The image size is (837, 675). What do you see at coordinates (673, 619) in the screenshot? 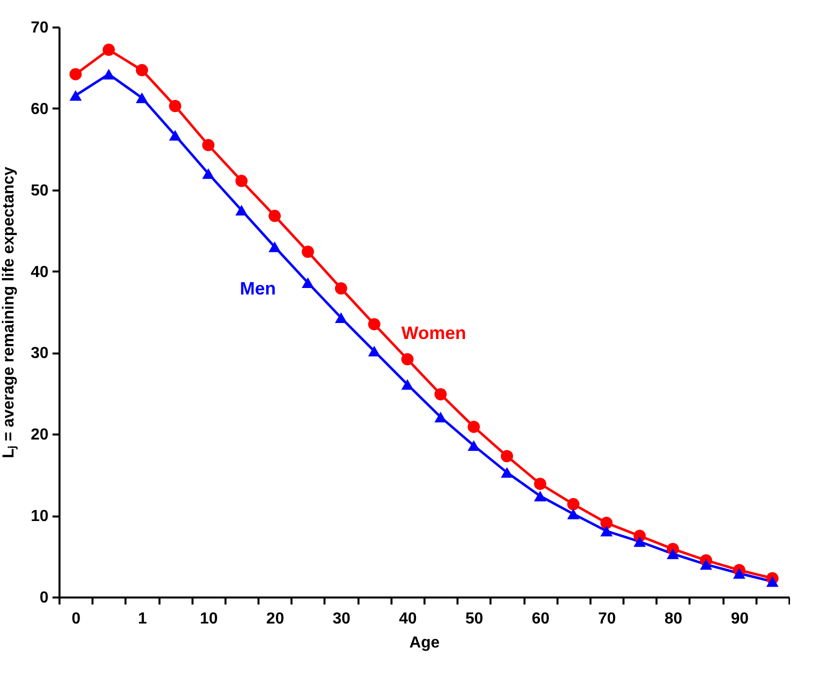
I see `x-tick-label: 80` at bounding box center [673, 619].